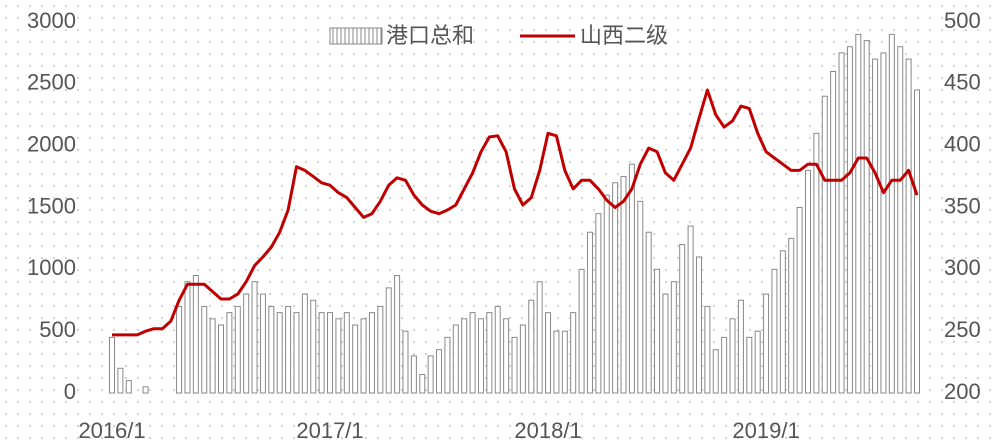  What do you see at coordinates (962, 82) in the screenshot?
I see `y2-tick-label: 450` at bounding box center [962, 82].